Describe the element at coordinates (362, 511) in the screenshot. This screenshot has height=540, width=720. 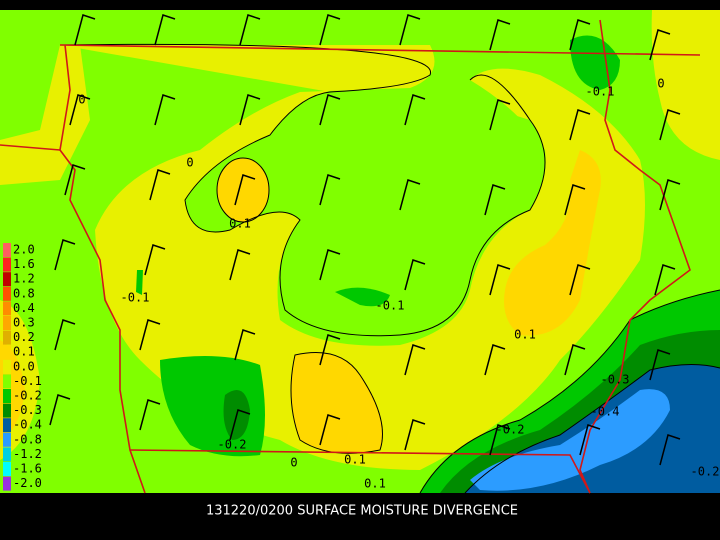
I see `caption: 131220/0200 SURFACE MOISTURE DIVERGENCE` at that location.